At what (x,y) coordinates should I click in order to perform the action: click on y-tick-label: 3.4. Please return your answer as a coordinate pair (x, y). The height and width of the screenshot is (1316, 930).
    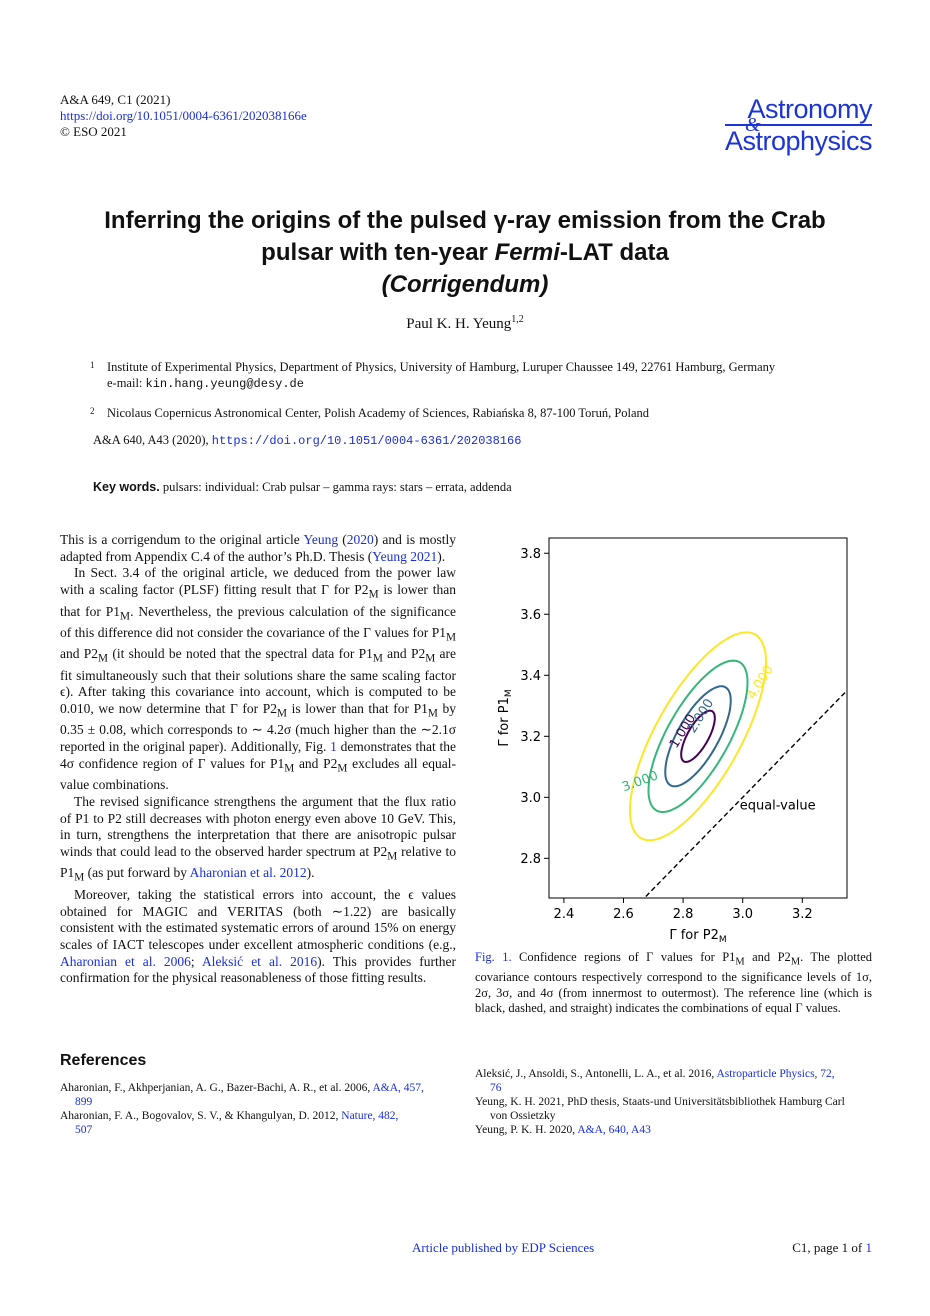
    Looking at the image, I should click on (530, 676).